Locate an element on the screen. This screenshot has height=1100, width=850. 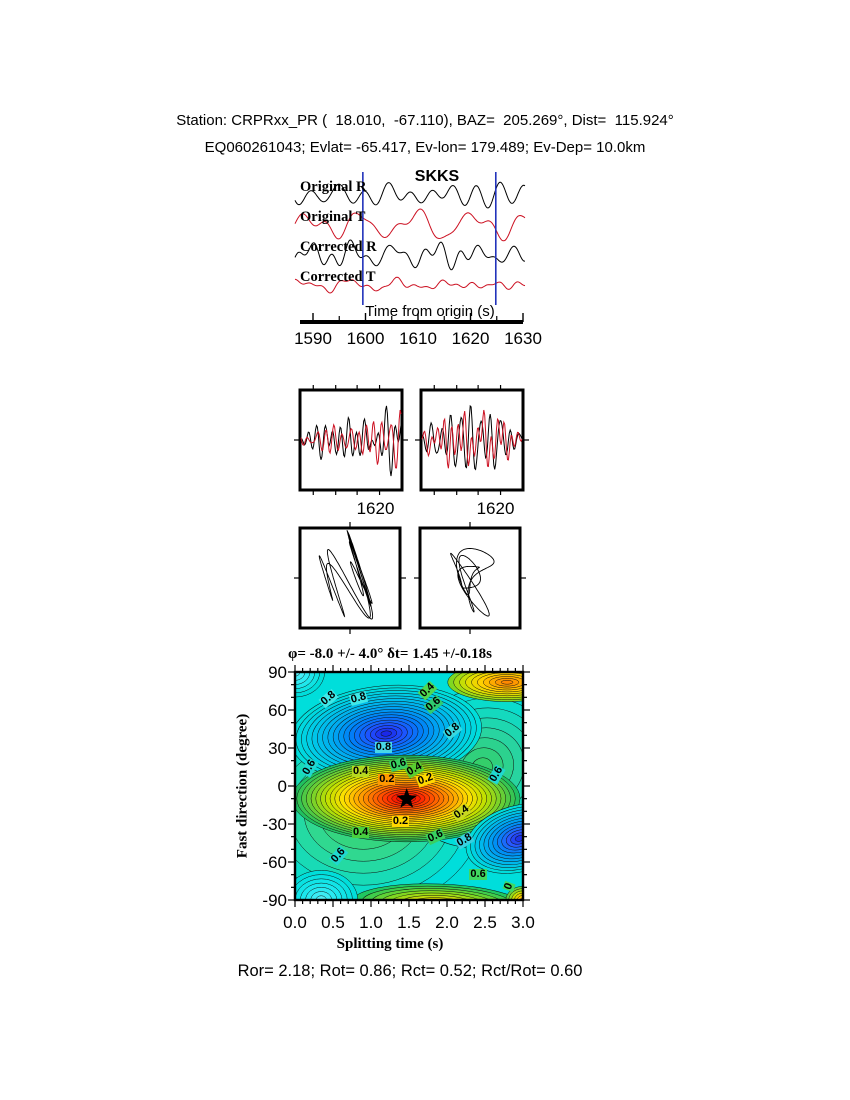
trace-label-original-t: Original T is located at coordinates (333, 217).